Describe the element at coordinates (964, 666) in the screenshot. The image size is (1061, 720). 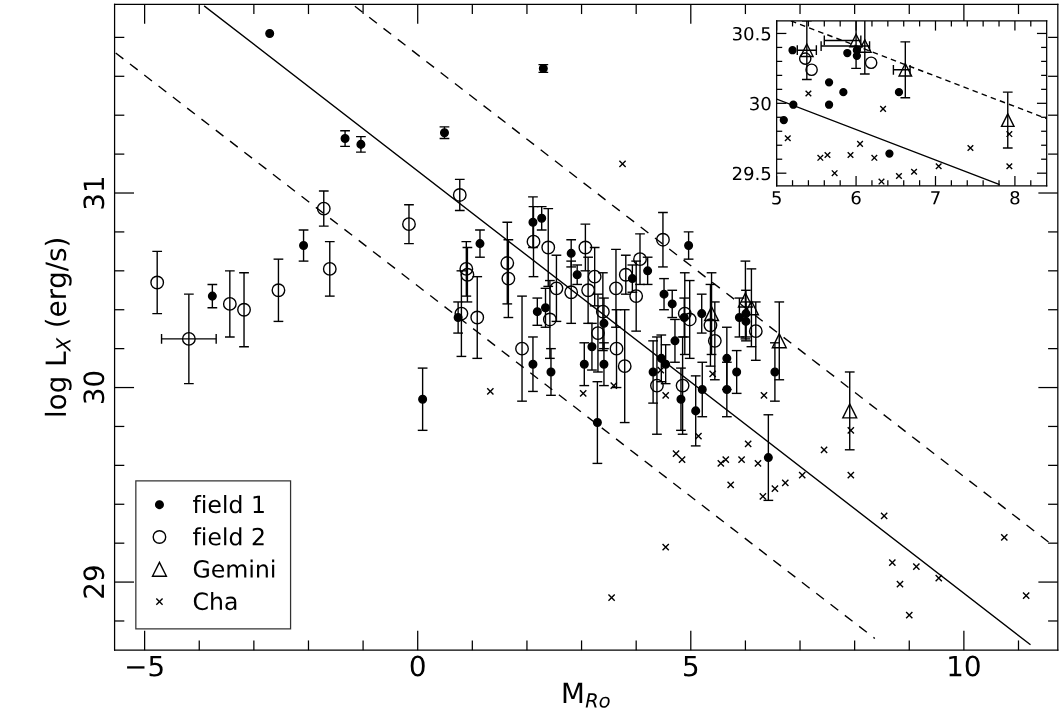
I see `x-tick-label: 10` at that location.